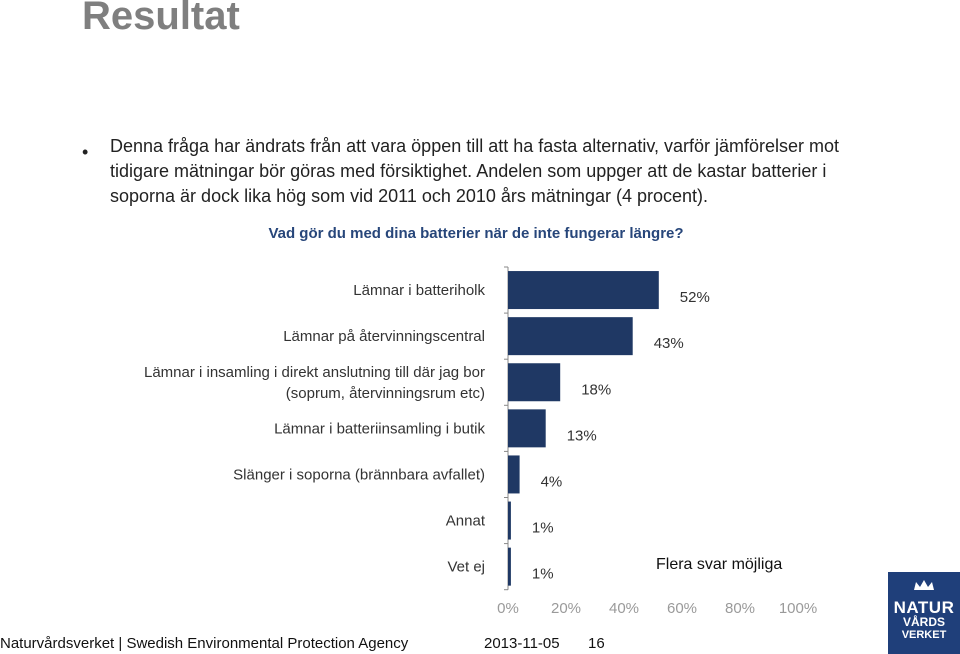 Image resolution: width=960 pixels, height=654 pixels. What do you see at coordinates (543, 528) in the screenshot?
I see `value-label-5: 1%` at bounding box center [543, 528].